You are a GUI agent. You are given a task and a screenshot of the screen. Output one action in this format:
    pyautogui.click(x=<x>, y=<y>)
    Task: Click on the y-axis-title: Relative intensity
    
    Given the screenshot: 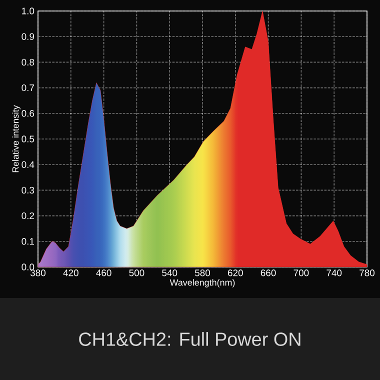 What is the action you would take?
    pyautogui.click(x=16, y=138)
    